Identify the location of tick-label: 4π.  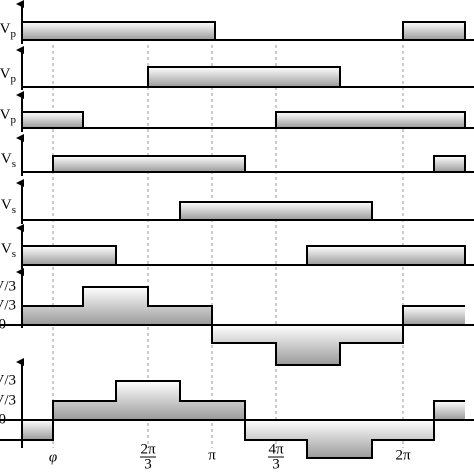
(276, 449).